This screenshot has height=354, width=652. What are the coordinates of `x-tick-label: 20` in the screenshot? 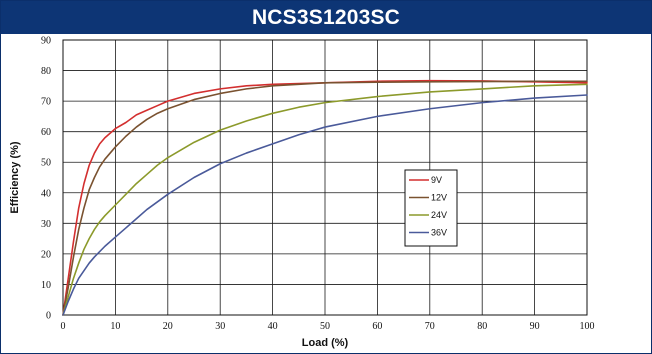 It's located at (168, 326).